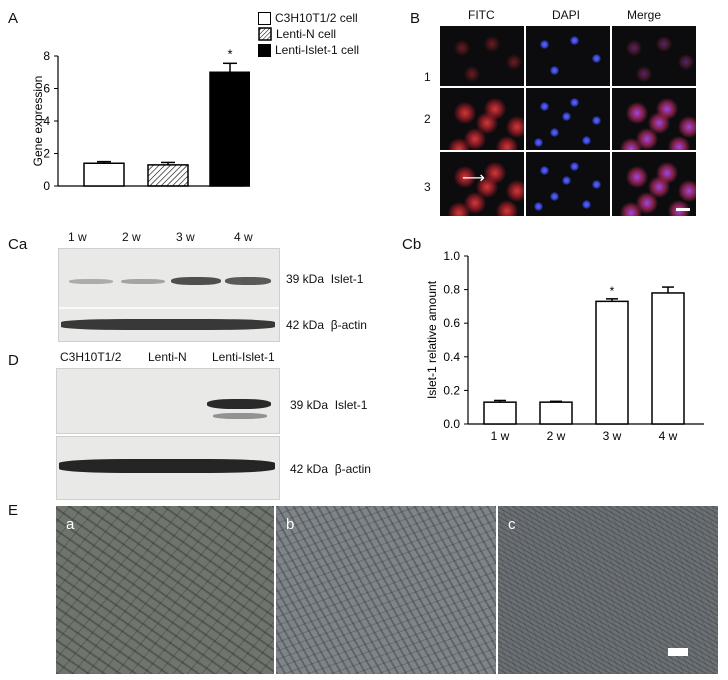 The height and width of the screenshot is (680, 728). I want to click on row-label-3: 3, so click(427, 187).